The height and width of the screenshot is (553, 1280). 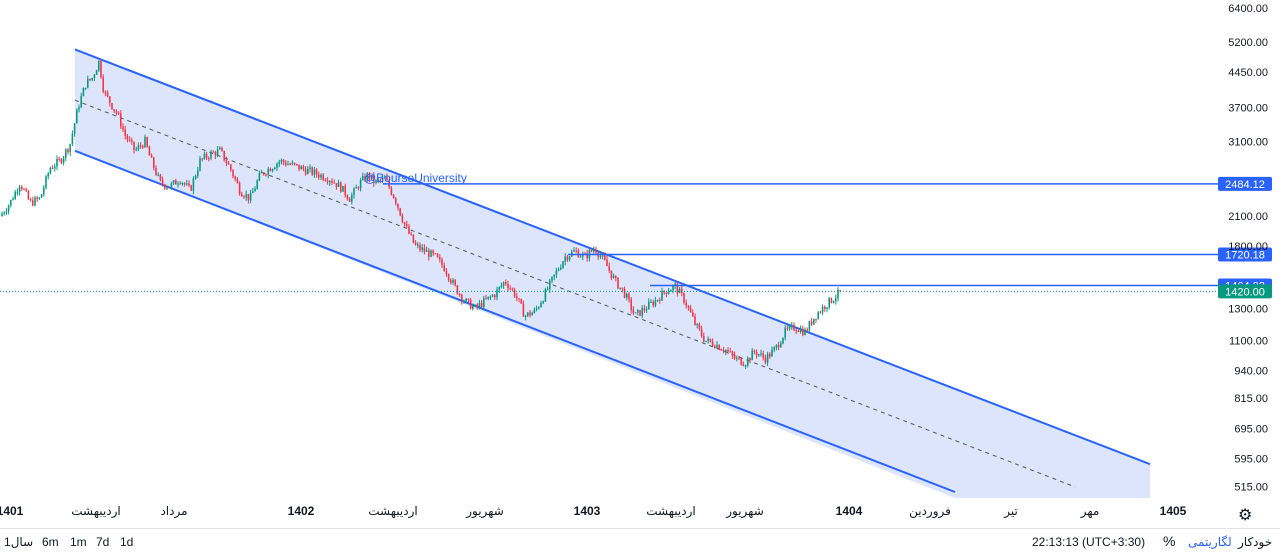 I want to click on time-tick-label: شهریور, so click(x=484, y=511).